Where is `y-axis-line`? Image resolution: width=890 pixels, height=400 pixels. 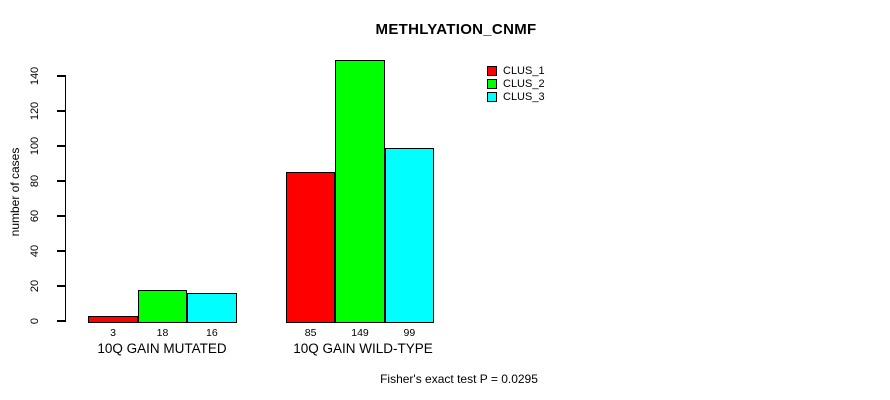 y-axis-line is located at coordinates (66, 199).